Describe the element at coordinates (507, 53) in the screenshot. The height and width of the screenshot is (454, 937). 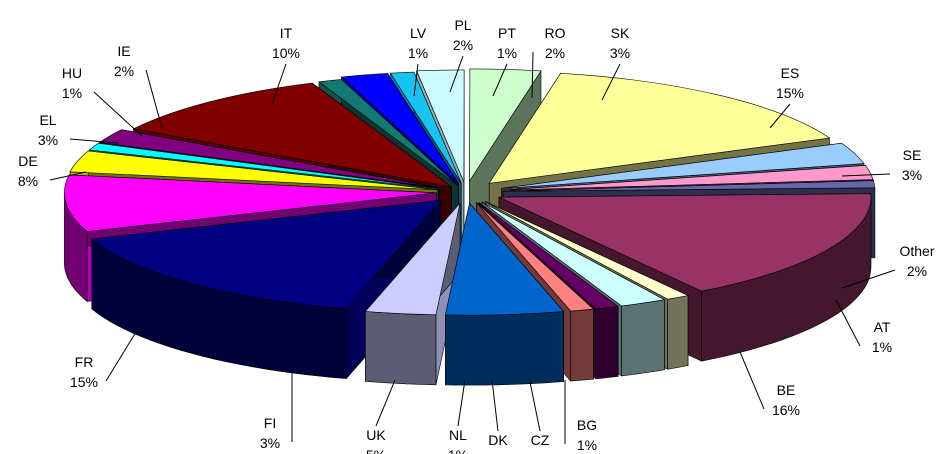
I see `slice-value-pt: 1%` at that location.